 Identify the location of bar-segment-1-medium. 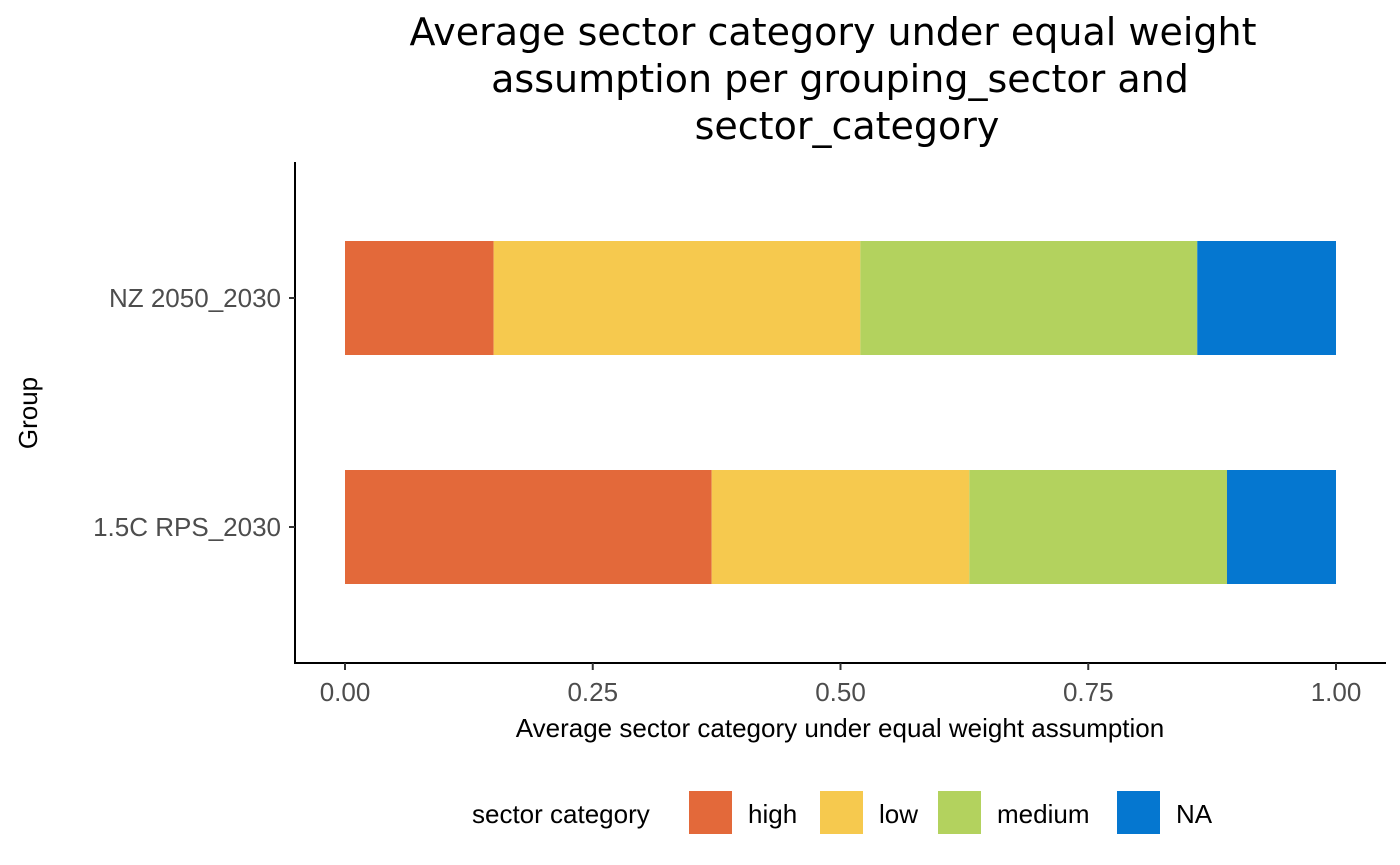
(1098, 527).